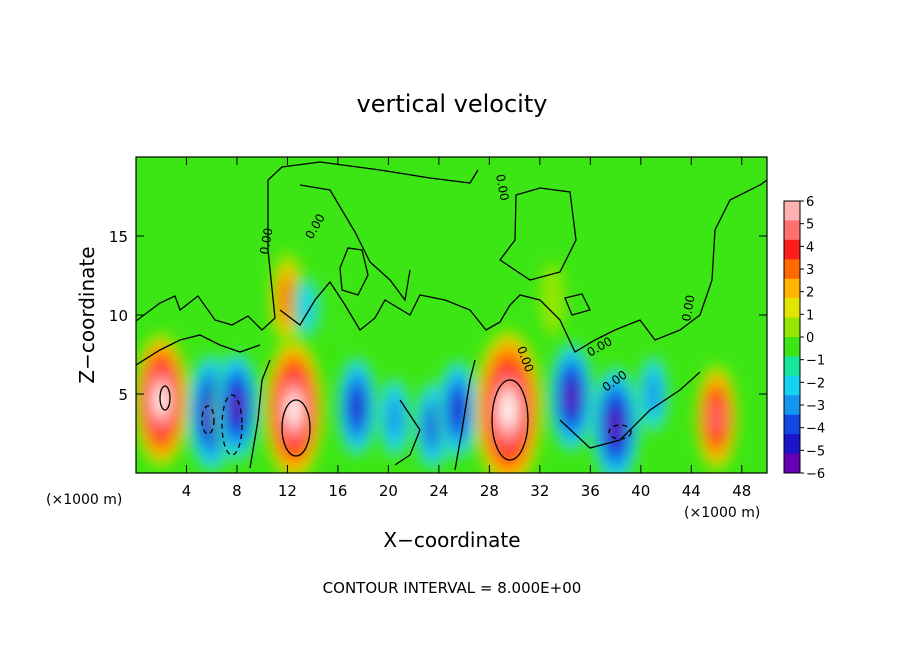  Describe the element at coordinates (452, 104) in the screenshot. I see `chart-title: vertical velocity` at that location.